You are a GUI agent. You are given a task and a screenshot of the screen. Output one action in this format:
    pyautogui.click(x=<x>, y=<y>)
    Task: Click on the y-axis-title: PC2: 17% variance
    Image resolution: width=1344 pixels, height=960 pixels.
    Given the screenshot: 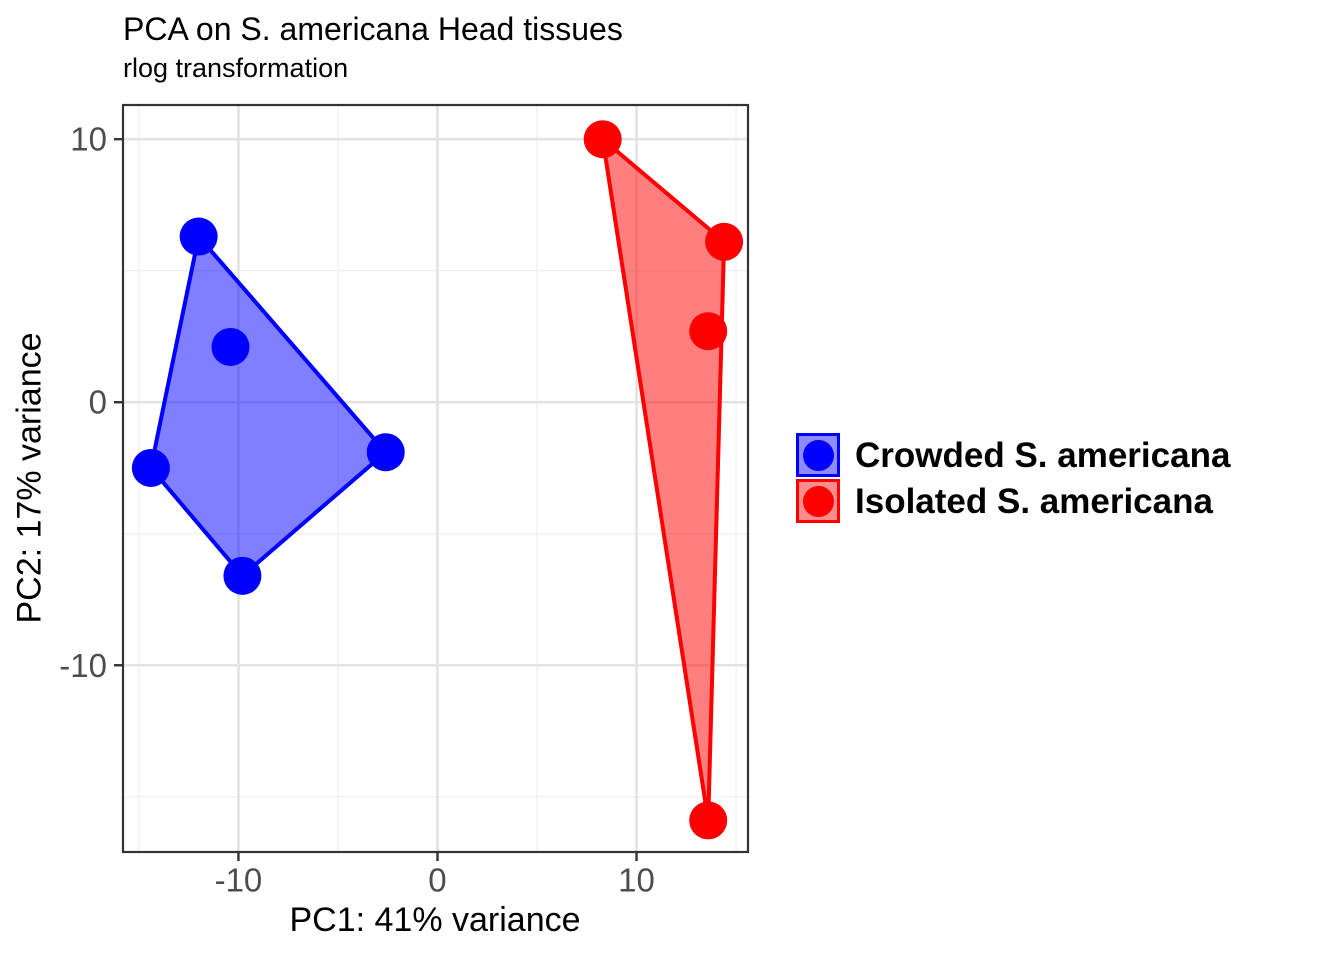 What is the action you would take?
    pyautogui.click(x=29, y=478)
    